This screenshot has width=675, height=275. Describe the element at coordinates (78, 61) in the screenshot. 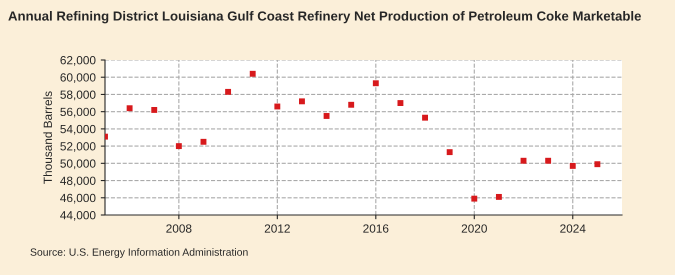

I see `y-tick-label: 62,000` at that location.